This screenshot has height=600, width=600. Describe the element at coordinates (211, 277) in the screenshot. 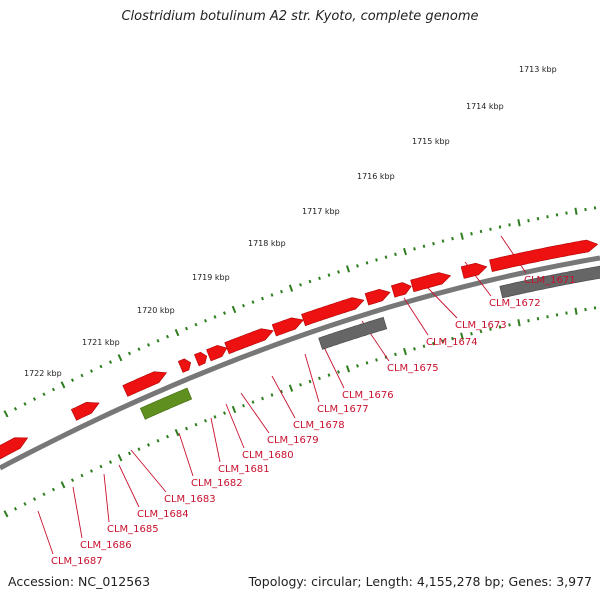

I see `kbp-label: 1719 kbp` at that location.